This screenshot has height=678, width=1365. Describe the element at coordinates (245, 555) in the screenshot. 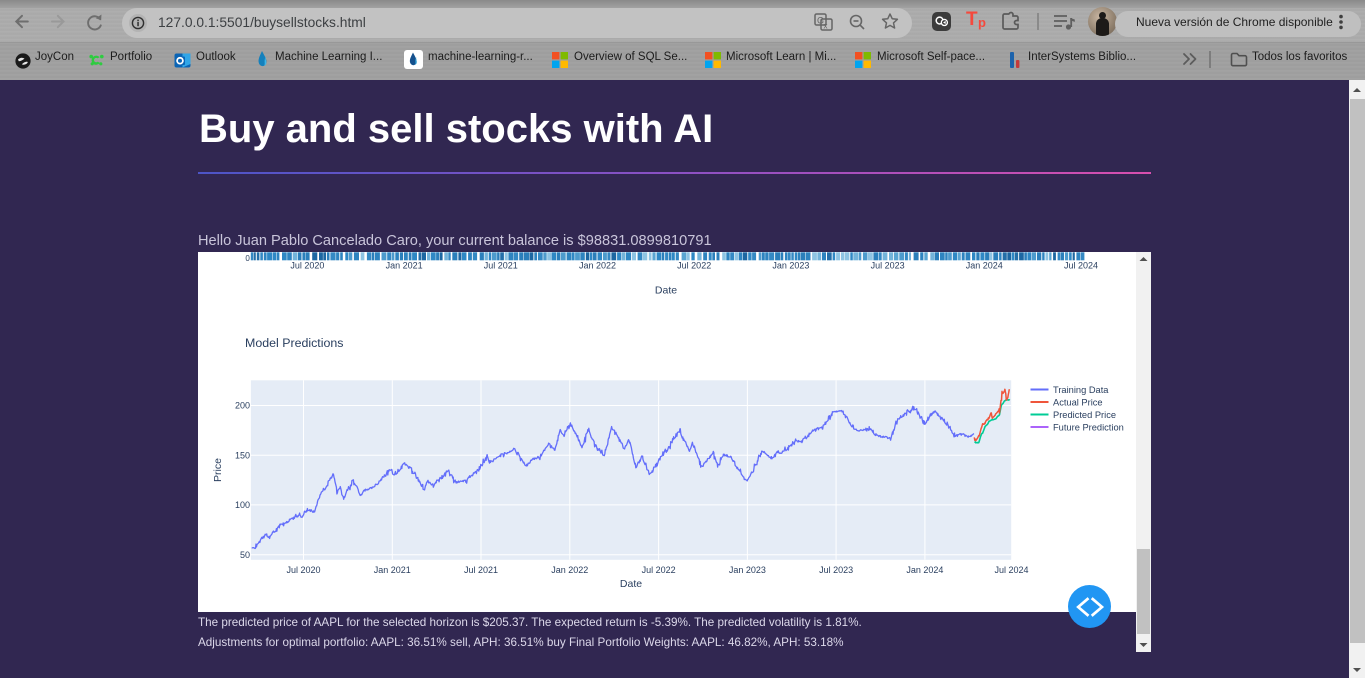

I see `svg-text: 50` at that location.